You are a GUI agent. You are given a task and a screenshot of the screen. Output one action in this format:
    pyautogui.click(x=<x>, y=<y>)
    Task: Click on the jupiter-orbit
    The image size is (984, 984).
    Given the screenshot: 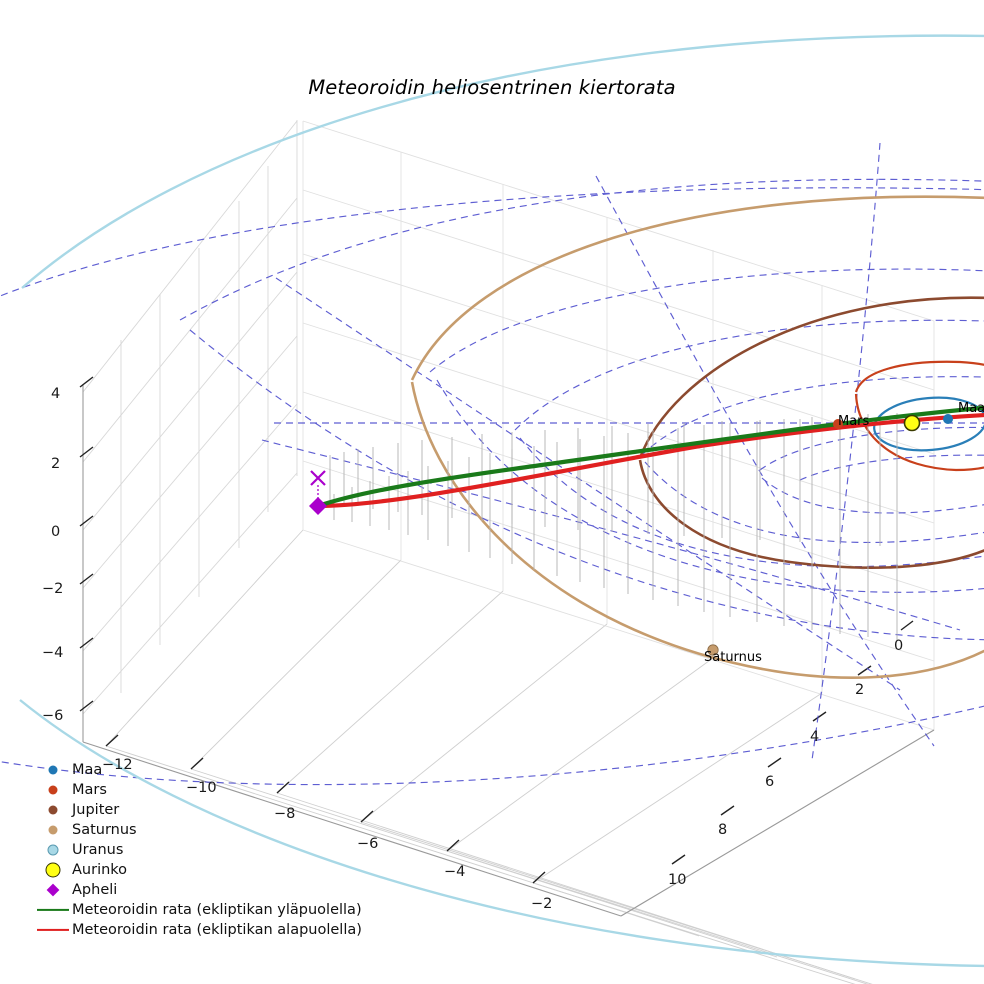 What is the action you would take?
    pyautogui.click(x=811, y=433)
    